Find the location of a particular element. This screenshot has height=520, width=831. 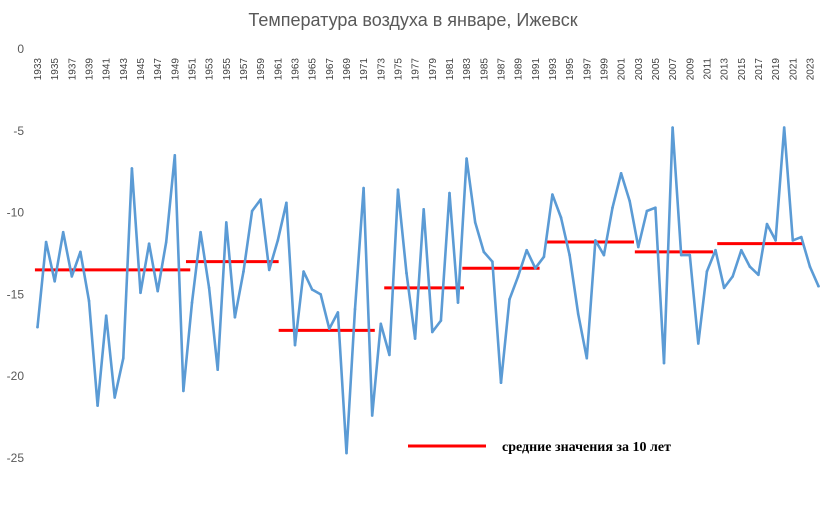

x-tick-label: 1935 is located at coordinates (55, 69).